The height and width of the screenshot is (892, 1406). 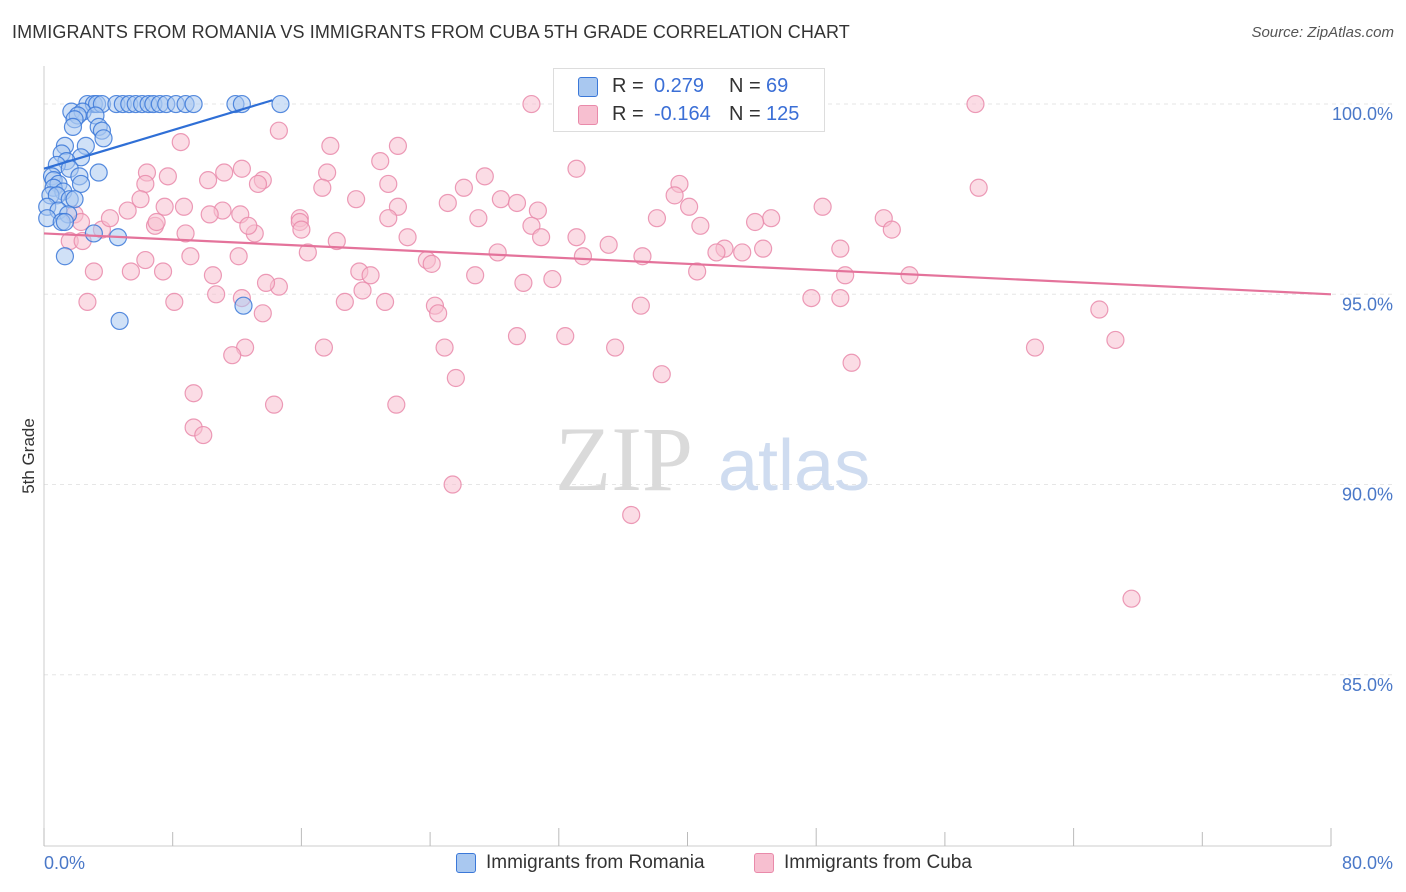 What do you see at coordinates (777, 86) in the screenshot?
I see `n-value: 69` at bounding box center [777, 86].